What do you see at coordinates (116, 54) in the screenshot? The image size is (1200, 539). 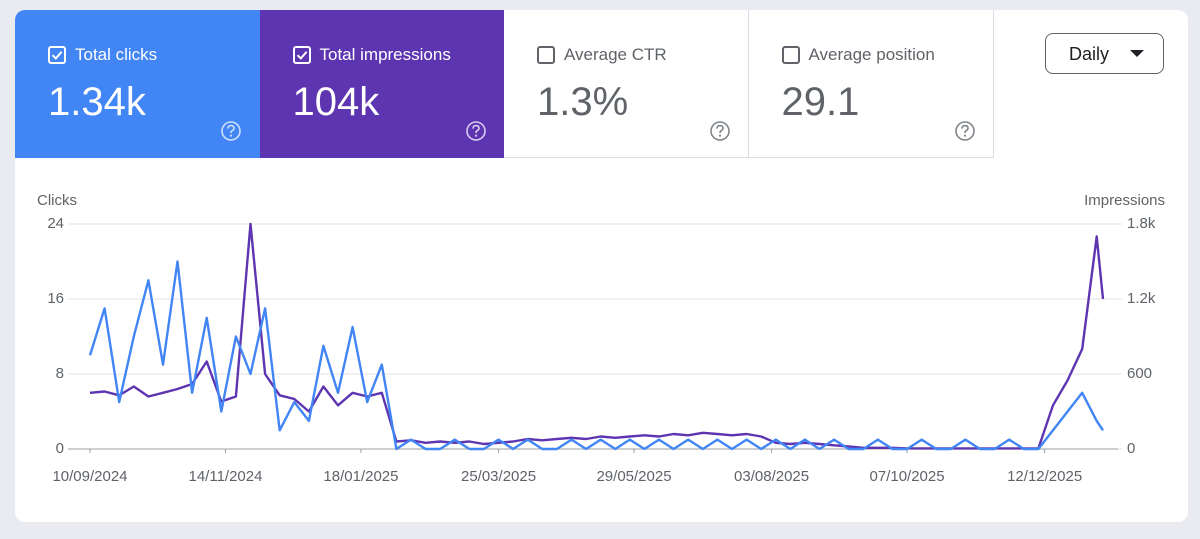 I see `metric-label: Total clicks` at bounding box center [116, 54].